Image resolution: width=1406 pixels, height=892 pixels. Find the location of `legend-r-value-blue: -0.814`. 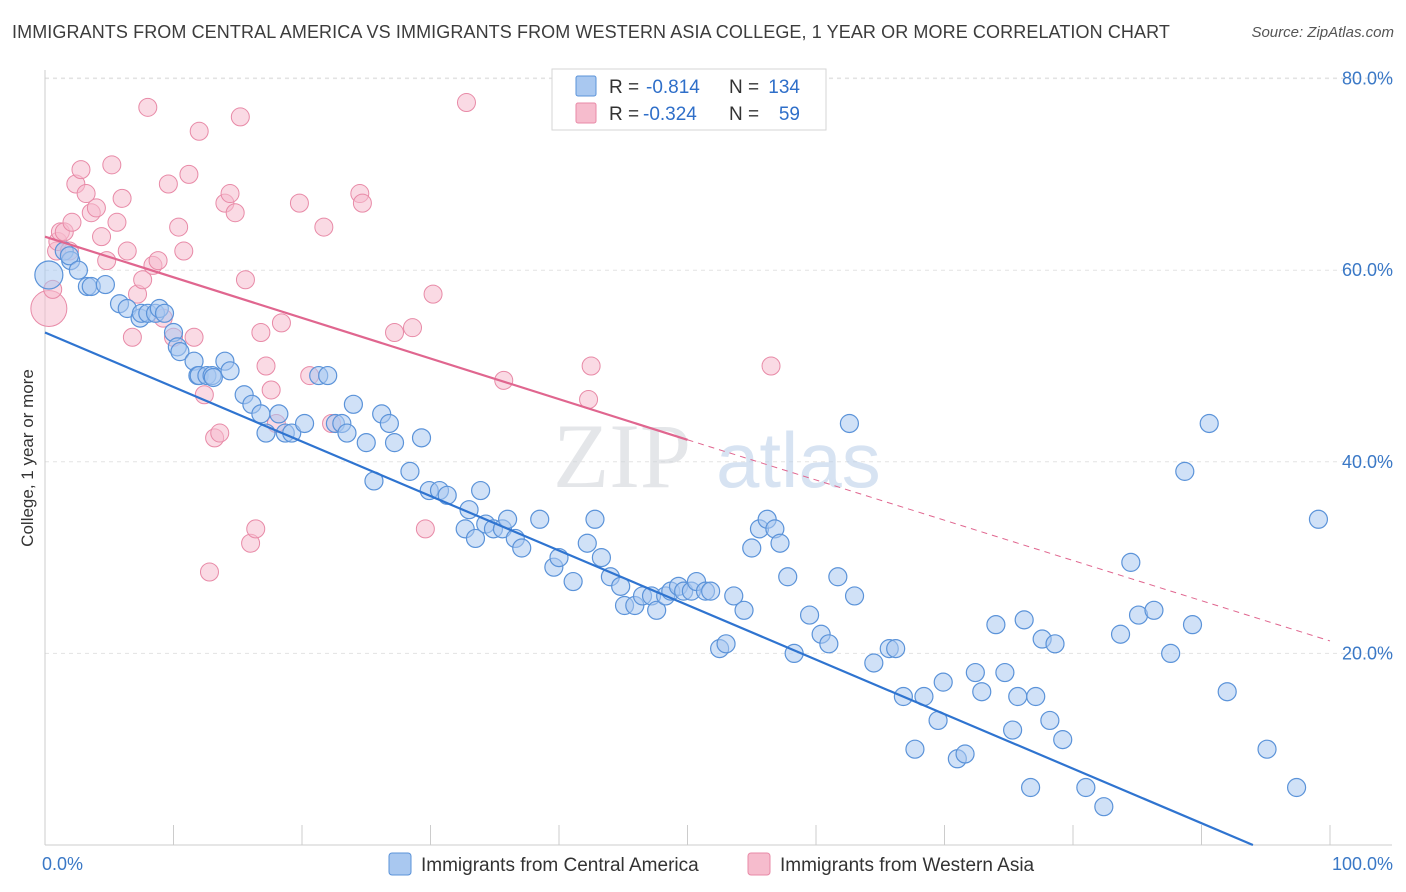

legend-r-value-blue: -0.814 is located at coordinates (673, 87).